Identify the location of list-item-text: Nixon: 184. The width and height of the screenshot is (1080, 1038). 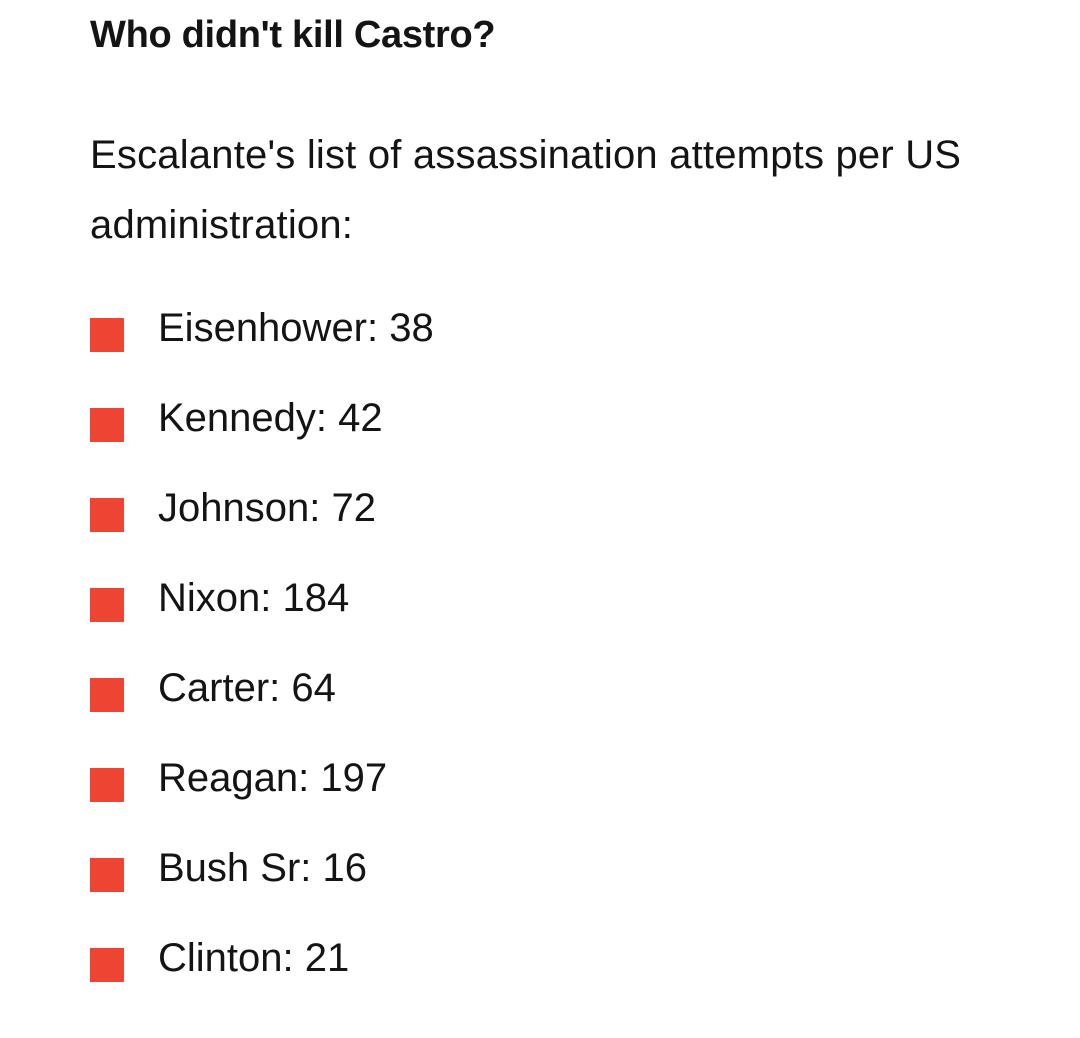
(254, 598).